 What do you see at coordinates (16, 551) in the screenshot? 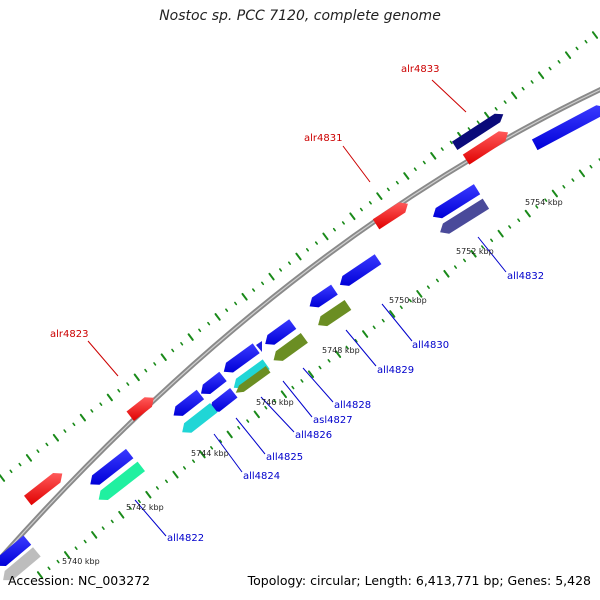
I see `gene-reverse-left` at bounding box center [16, 551].